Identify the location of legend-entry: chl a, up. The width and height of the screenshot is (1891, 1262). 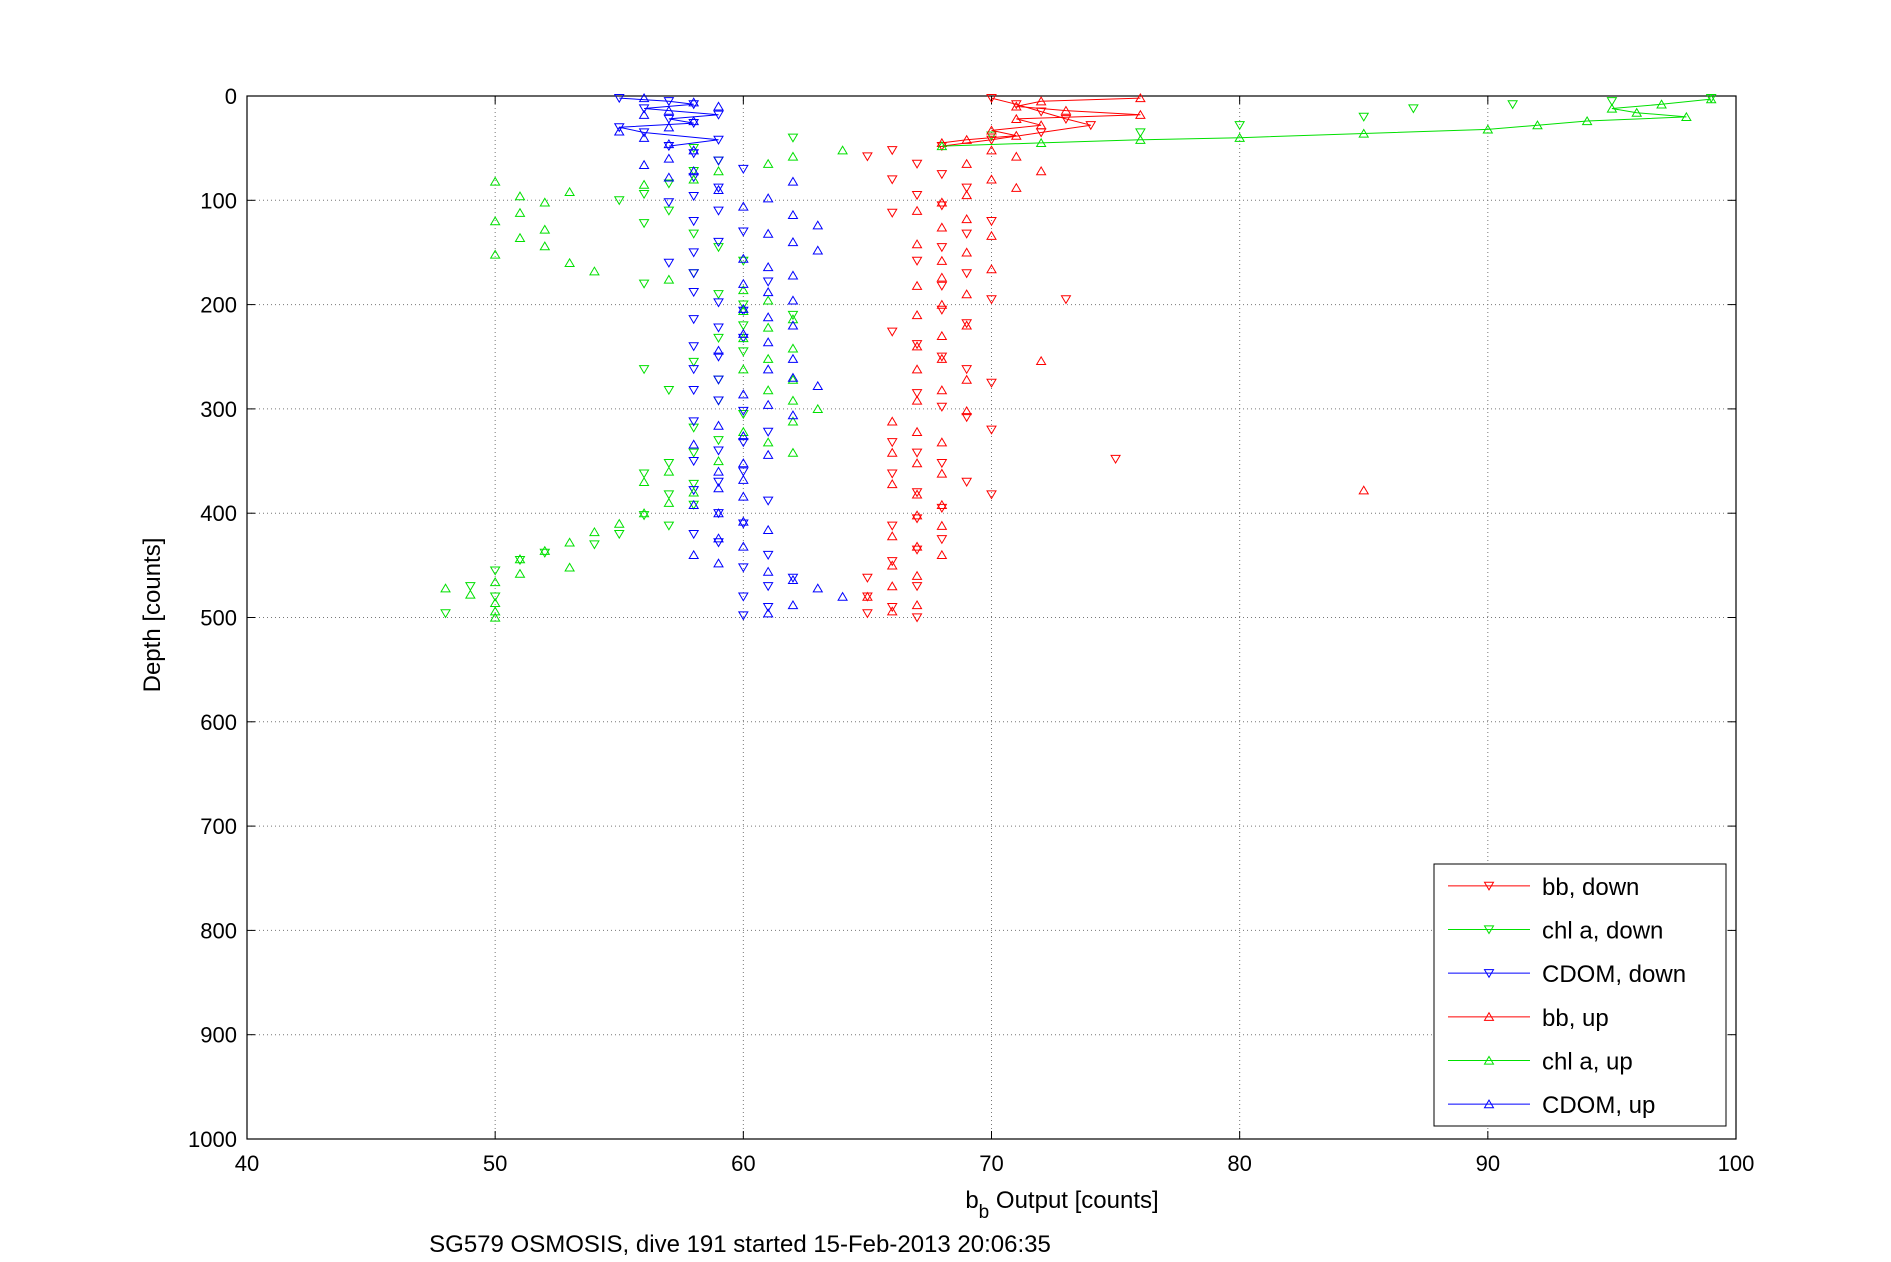
(1587, 1062).